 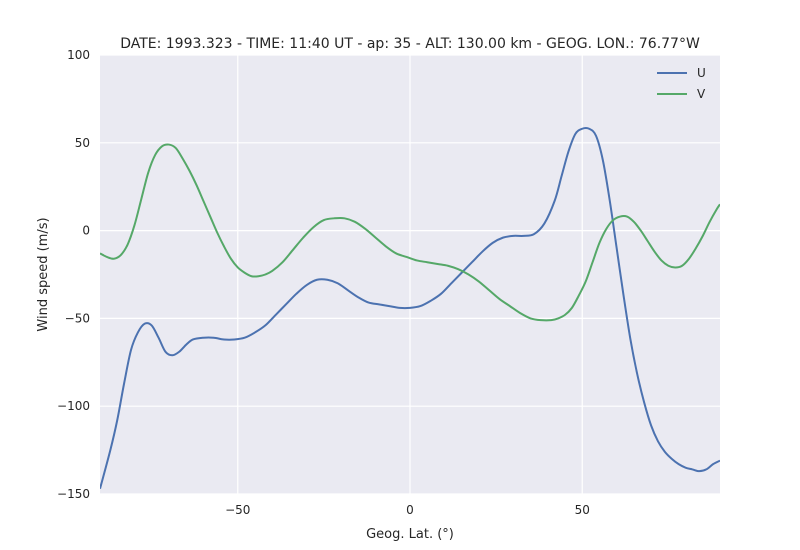 I want to click on y-tick-label: 100, so click(x=78, y=55).